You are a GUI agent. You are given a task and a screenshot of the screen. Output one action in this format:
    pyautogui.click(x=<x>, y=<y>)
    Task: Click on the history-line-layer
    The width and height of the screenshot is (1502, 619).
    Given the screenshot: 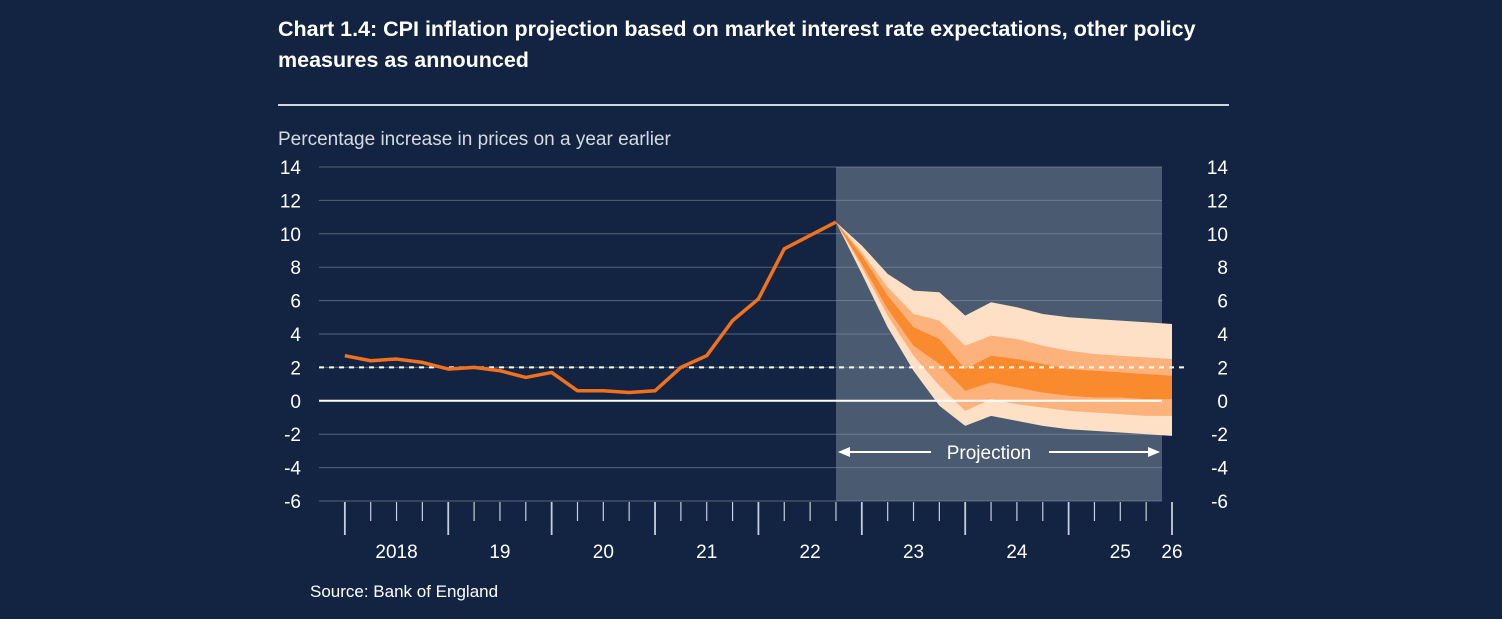 What is the action you would take?
    pyautogui.click(x=590, y=307)
    